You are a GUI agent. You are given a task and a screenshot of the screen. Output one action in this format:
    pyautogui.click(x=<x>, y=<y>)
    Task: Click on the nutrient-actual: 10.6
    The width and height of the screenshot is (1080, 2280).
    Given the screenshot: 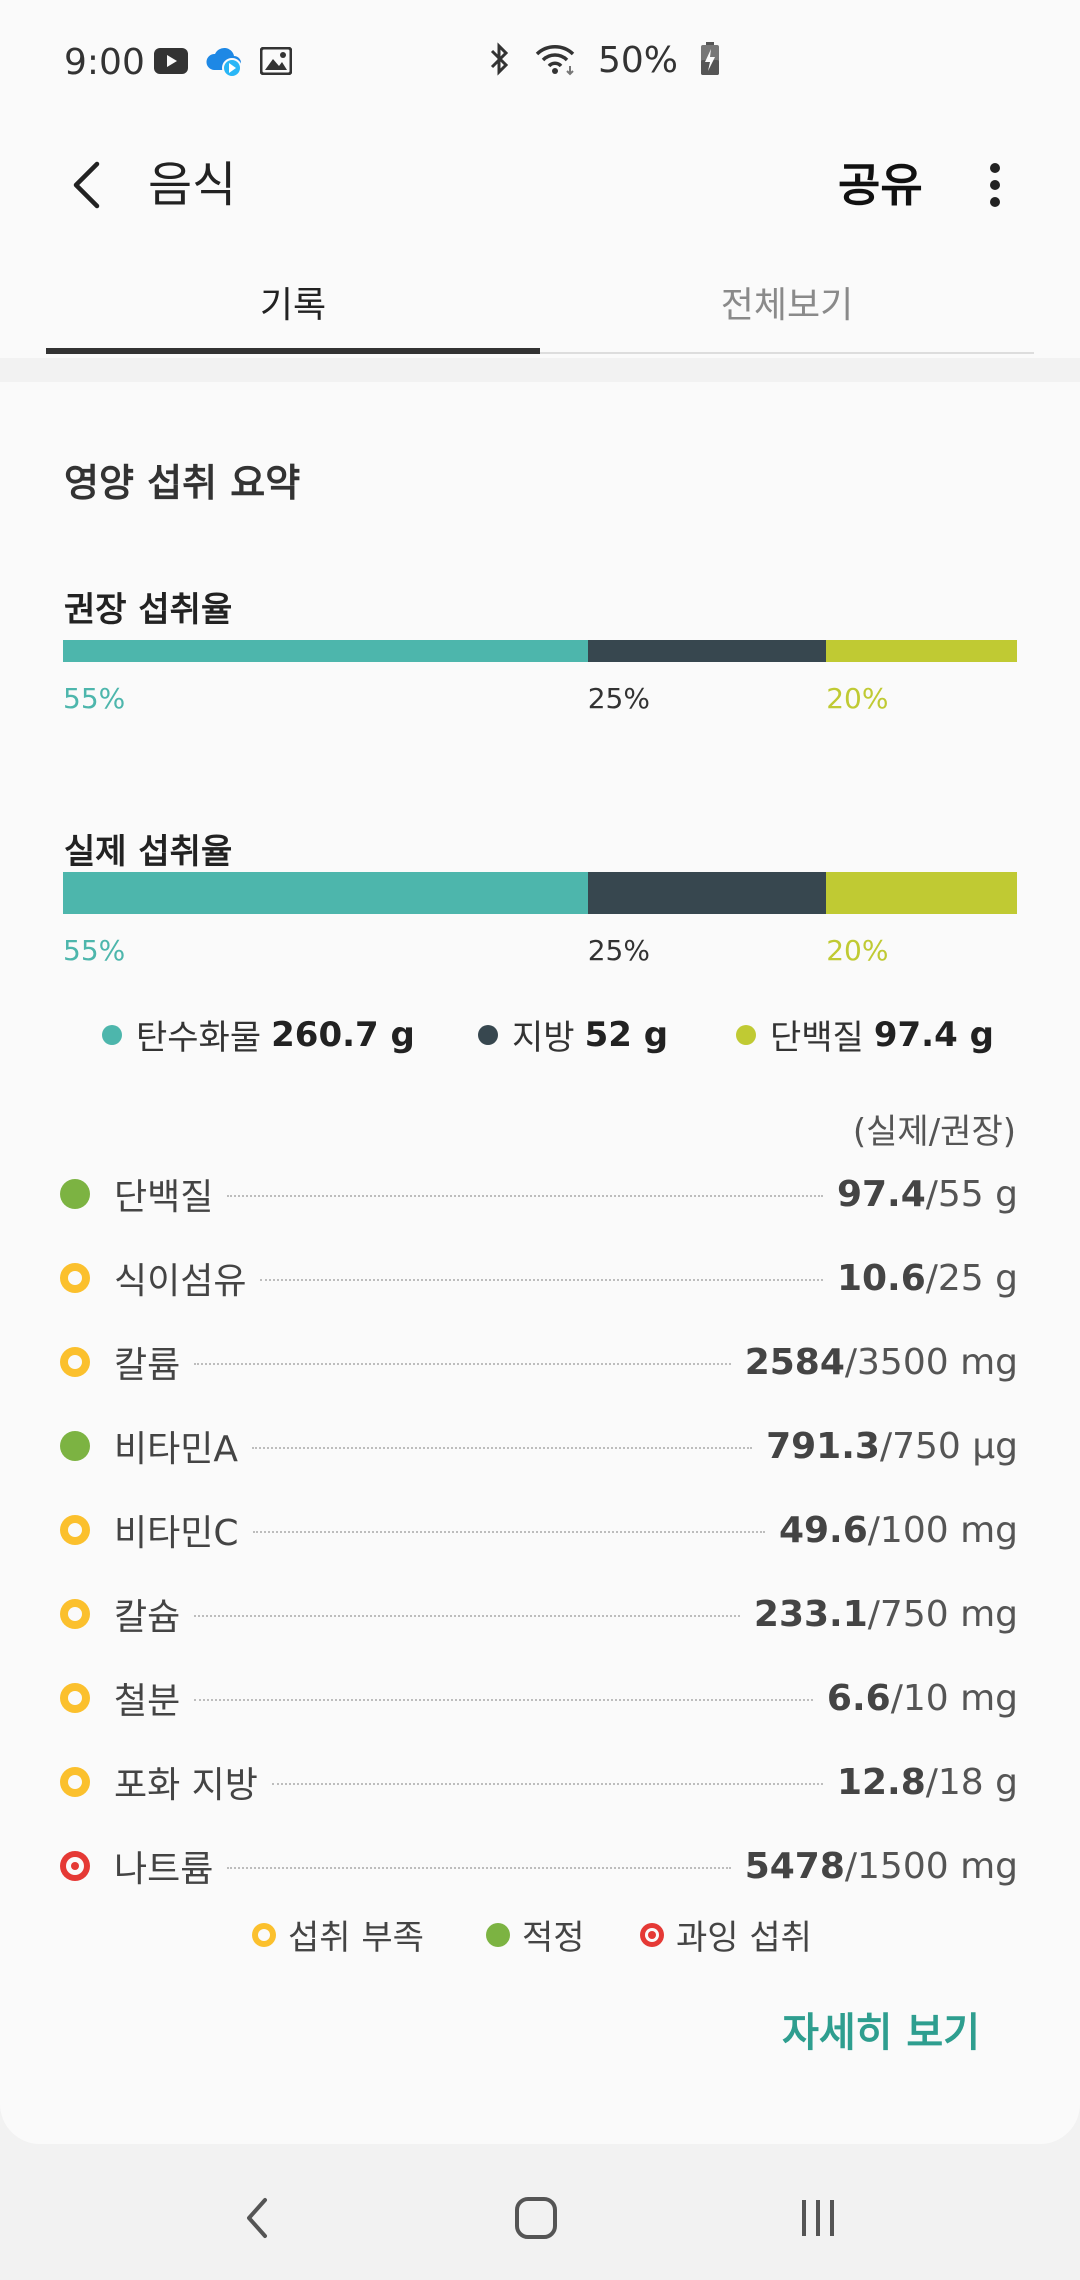 What is the action you would take?
    pyautogui.click(x=881, y=1278)
    